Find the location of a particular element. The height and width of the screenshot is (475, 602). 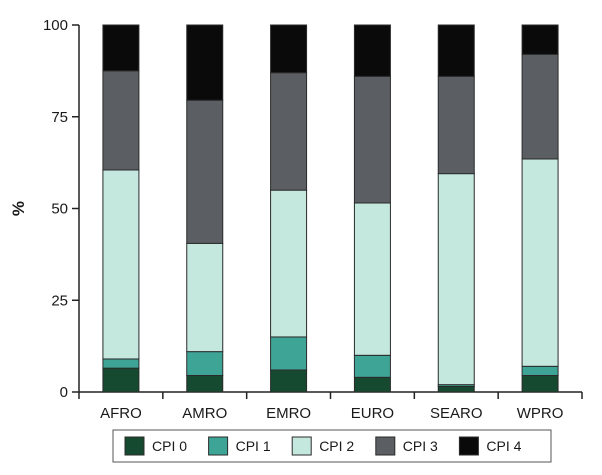

y-tick-label: 50 is located at coordinates (59, 209).